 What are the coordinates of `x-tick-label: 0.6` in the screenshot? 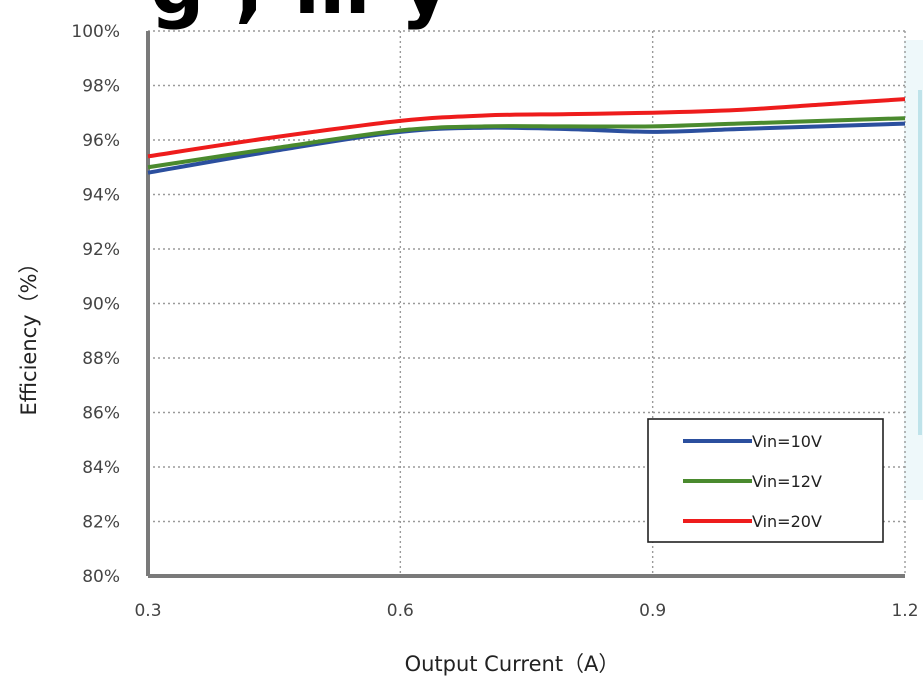 It's located at (400, 611).